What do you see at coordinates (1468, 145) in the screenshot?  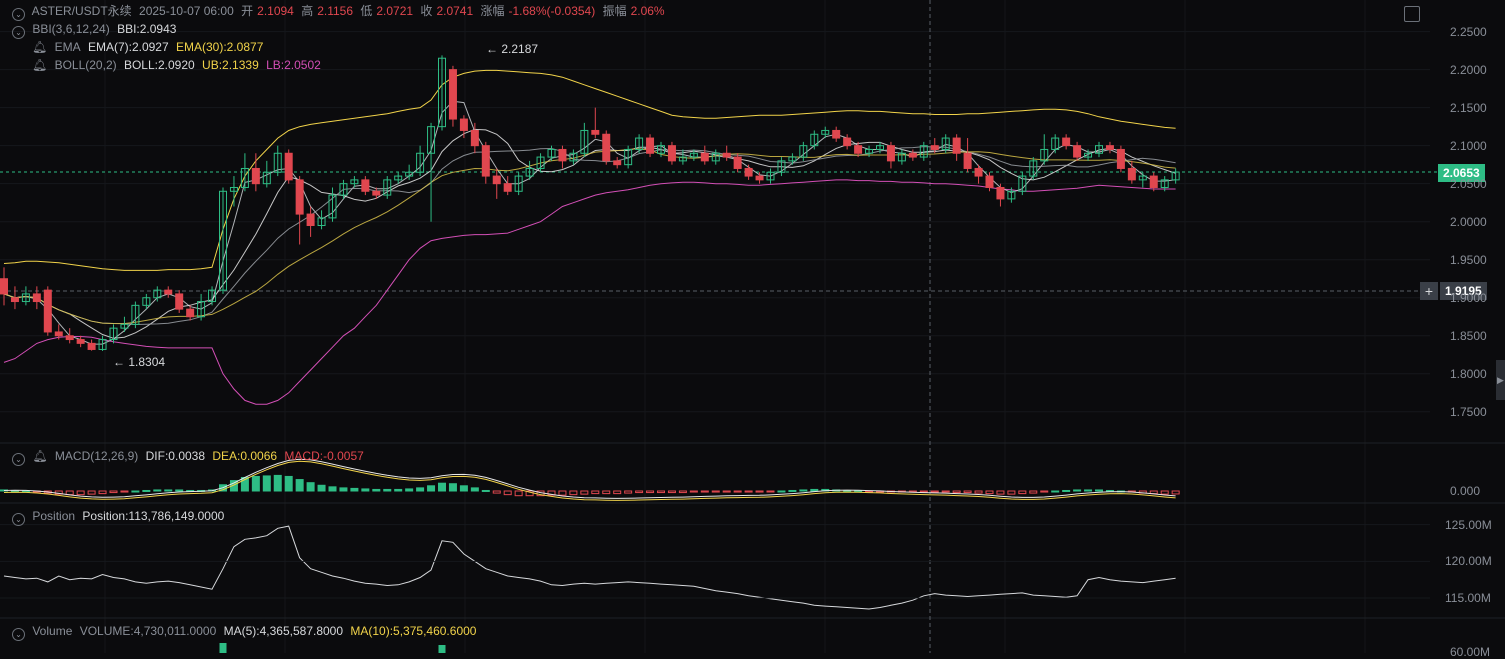 I see `price-axis-label: 2.1000` at bounding box center [1468, 145].